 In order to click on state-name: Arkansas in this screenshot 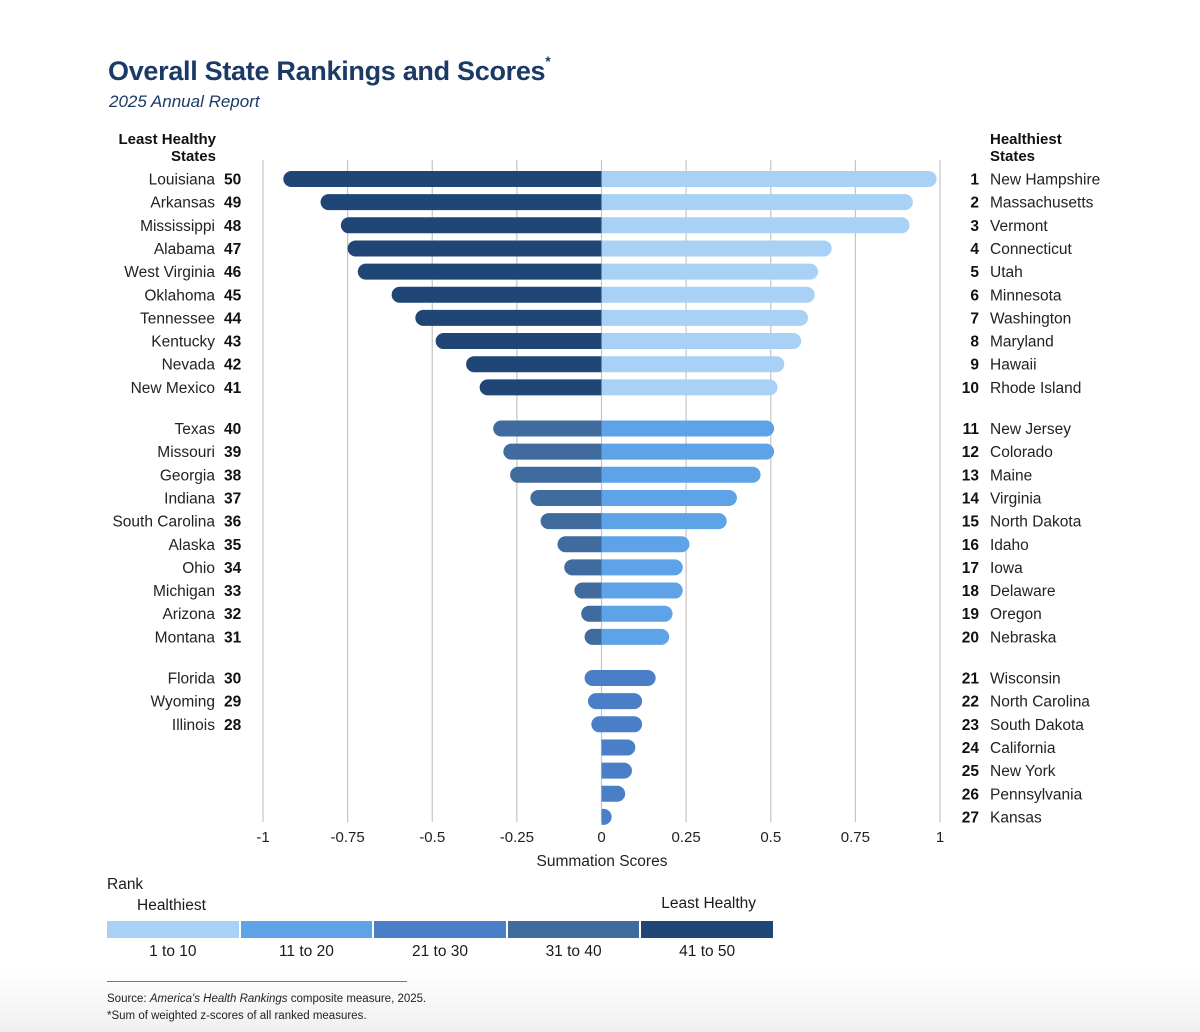, I will do `click(182, 203)`.